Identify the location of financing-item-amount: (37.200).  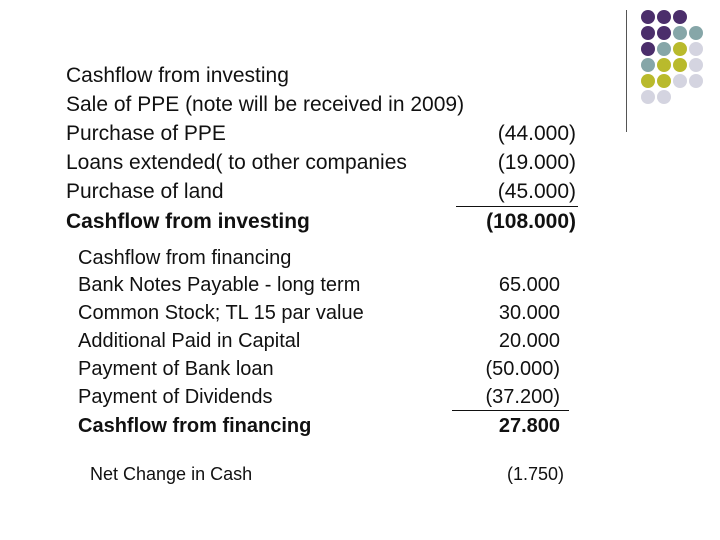
(523, 397).